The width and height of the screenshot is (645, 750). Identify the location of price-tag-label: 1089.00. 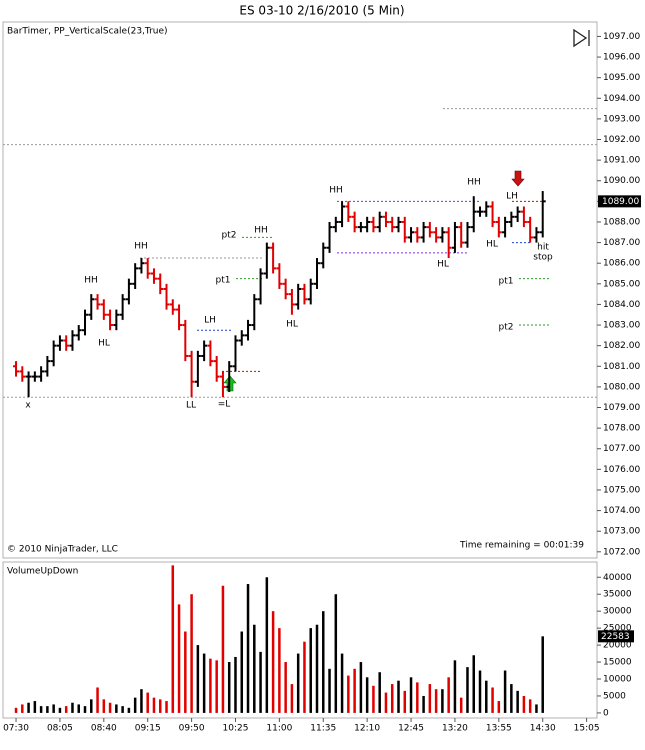
(620, 202).